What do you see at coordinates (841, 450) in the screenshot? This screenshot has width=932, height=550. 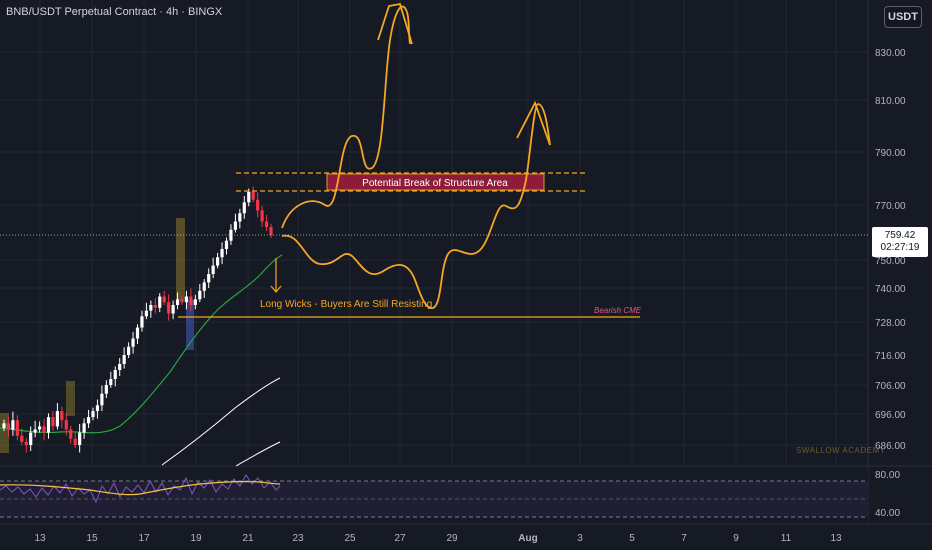 I see `watermark: SWALLOW ACADEMY` at bounding box center [841, 450].